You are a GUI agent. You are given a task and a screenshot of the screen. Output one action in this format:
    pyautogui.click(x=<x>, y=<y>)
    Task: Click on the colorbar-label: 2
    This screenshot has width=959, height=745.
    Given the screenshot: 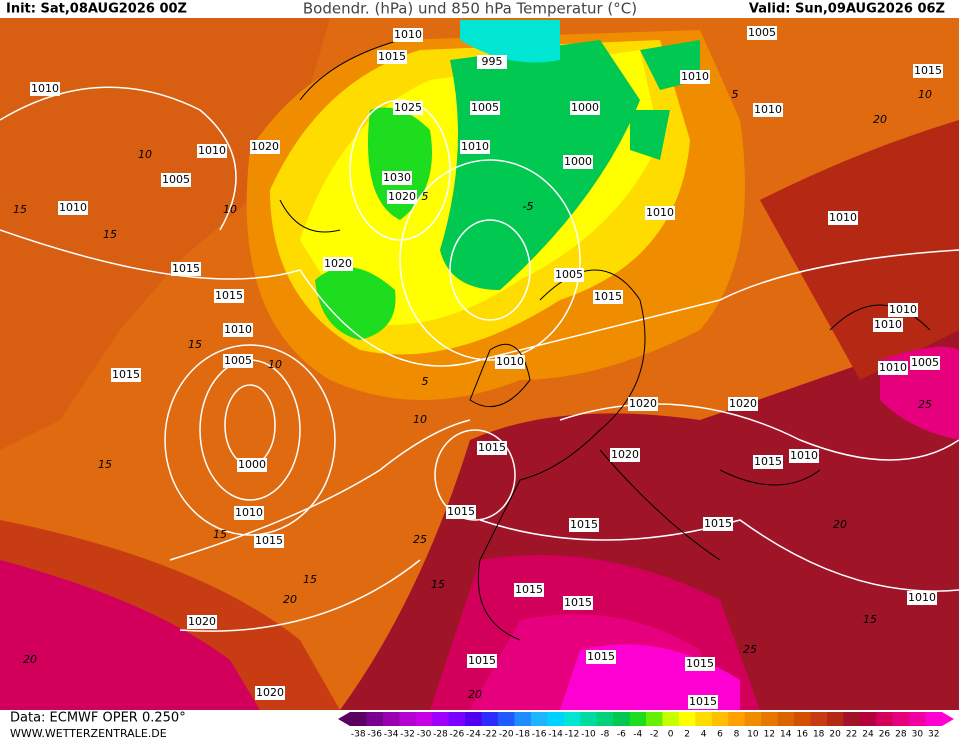 What is the action you would take?
    pyautogui.click(x=687, y=735)
    